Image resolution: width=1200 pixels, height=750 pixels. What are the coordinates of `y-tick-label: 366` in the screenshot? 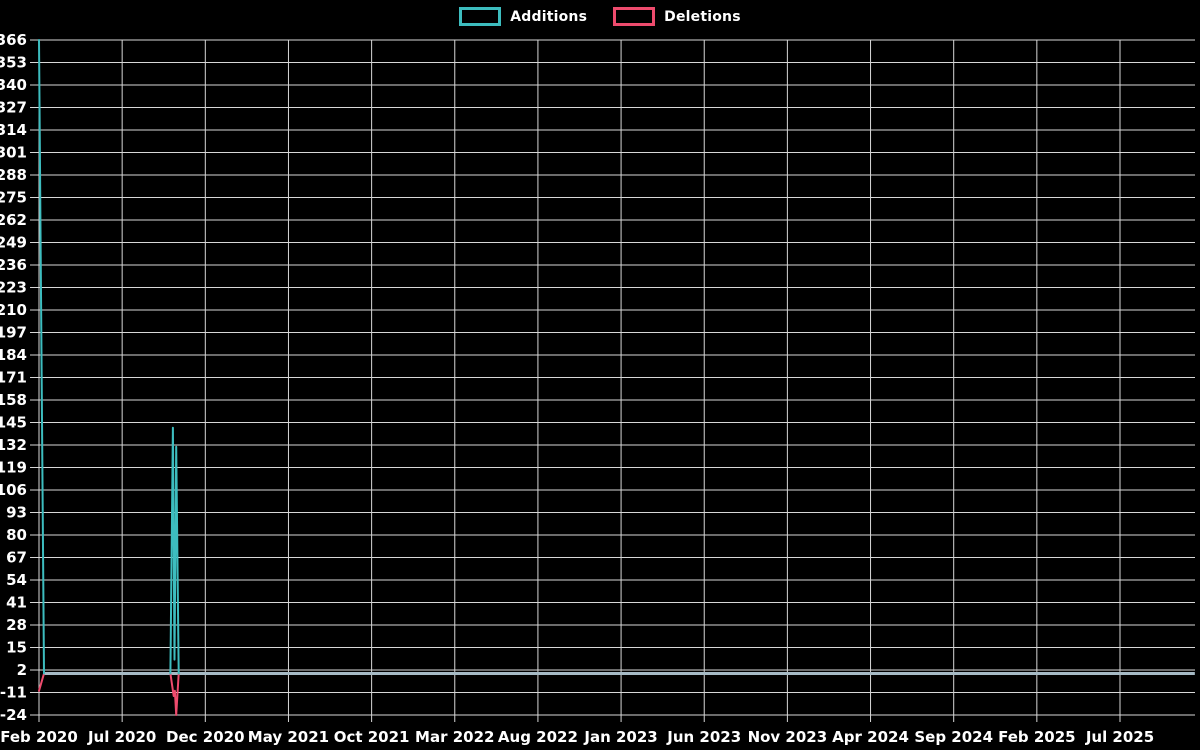 It's located at (13, 40).